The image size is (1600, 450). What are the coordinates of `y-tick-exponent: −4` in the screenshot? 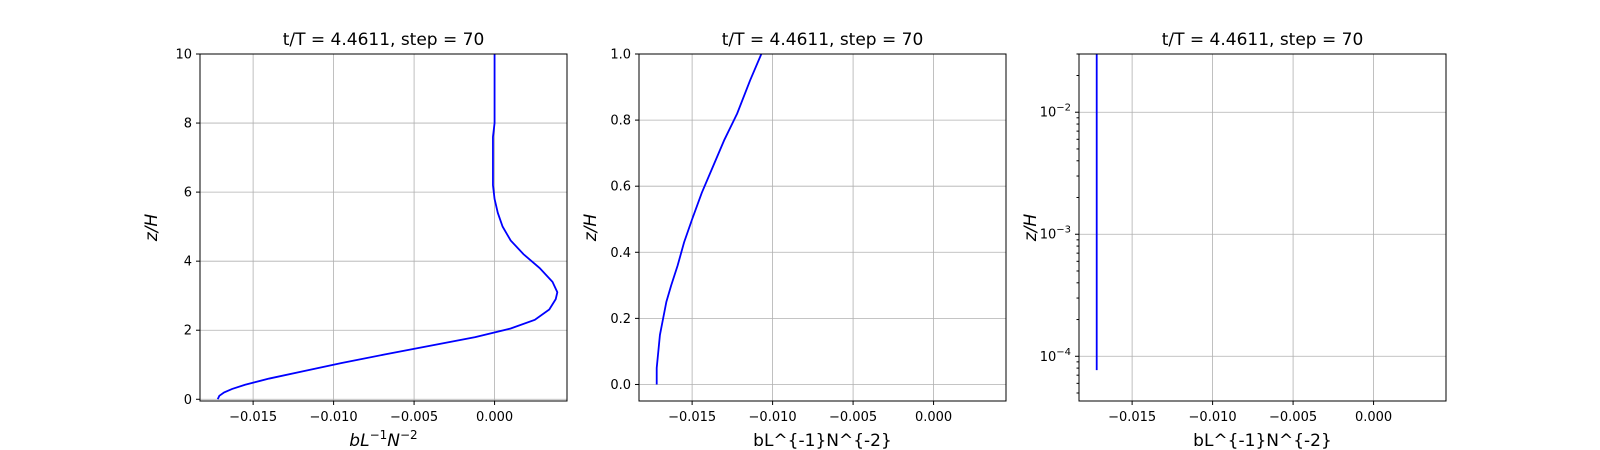 It's located at (1063, 352).